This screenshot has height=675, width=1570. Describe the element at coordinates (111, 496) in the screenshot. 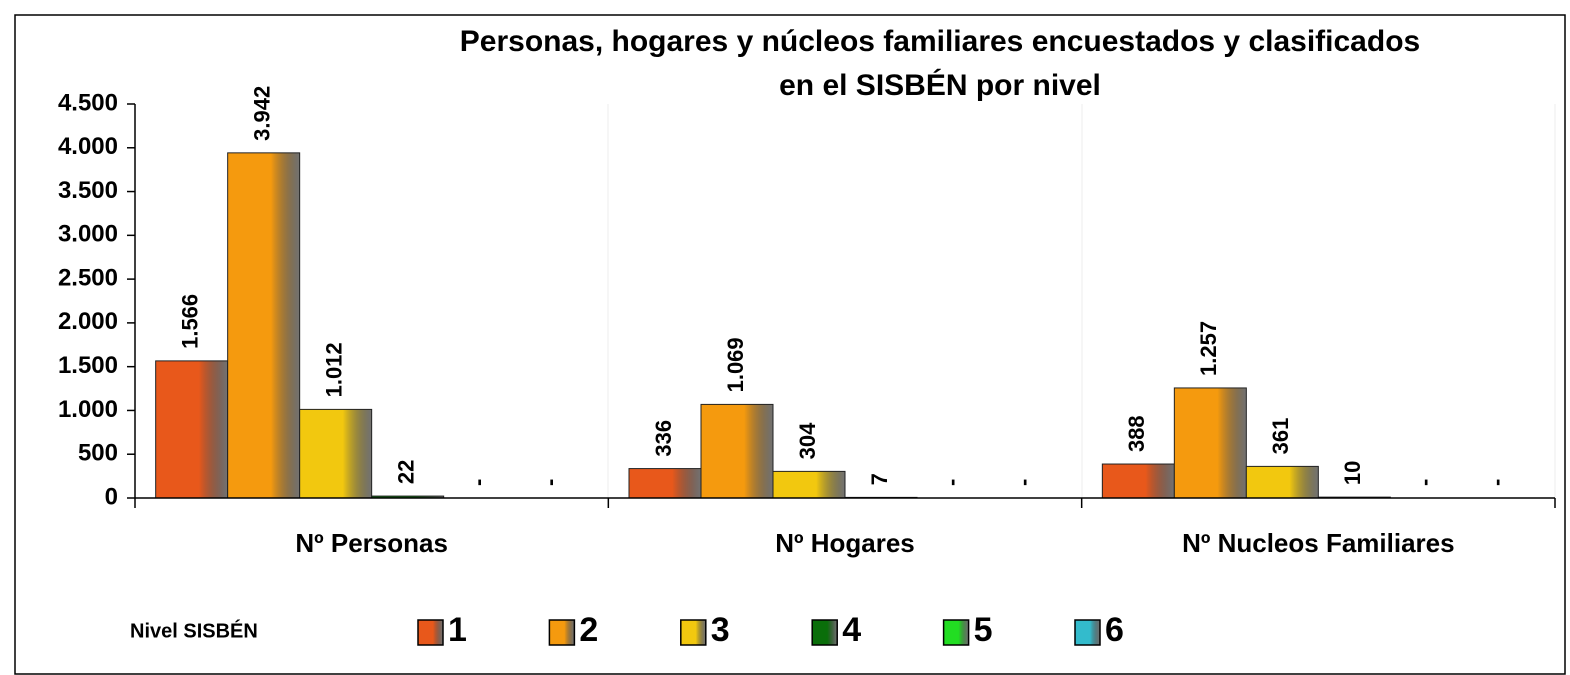

I see `y-tick-label: 0` at that location.